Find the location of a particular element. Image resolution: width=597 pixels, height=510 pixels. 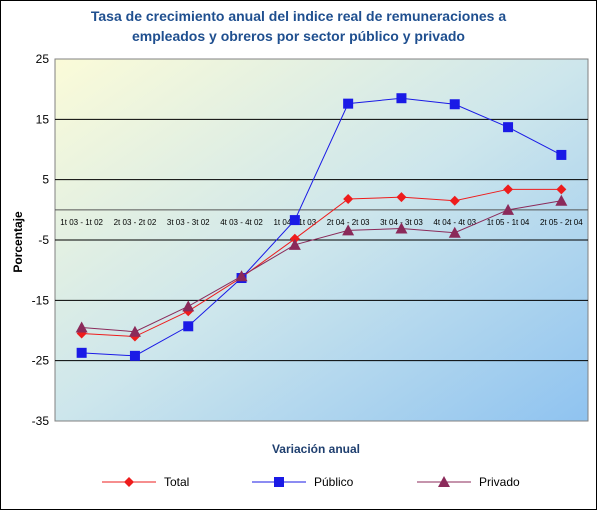

x-tick-label: 3t 04 - 3t 03 is located at coordinates (401, 222).